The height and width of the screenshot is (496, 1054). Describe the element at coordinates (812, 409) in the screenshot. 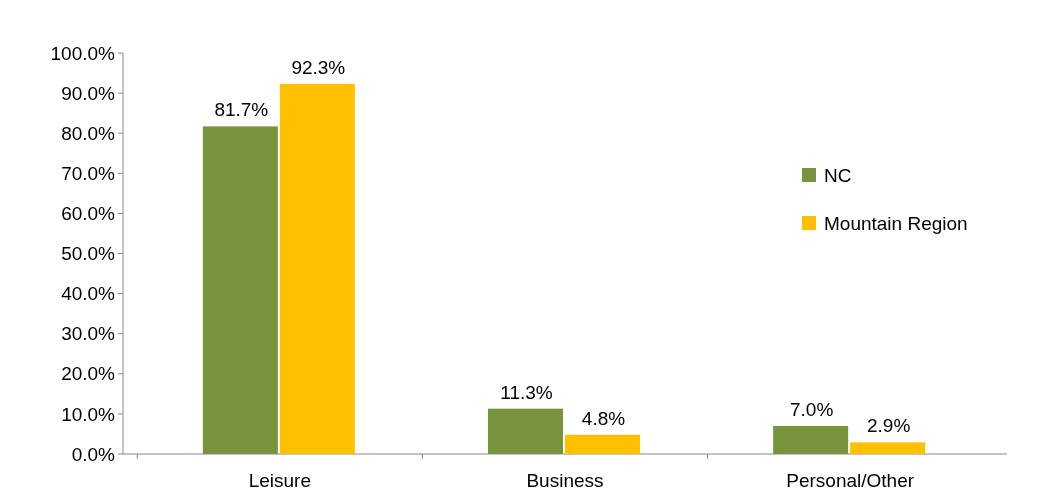

I see `data-label: 7.0%` at that location.